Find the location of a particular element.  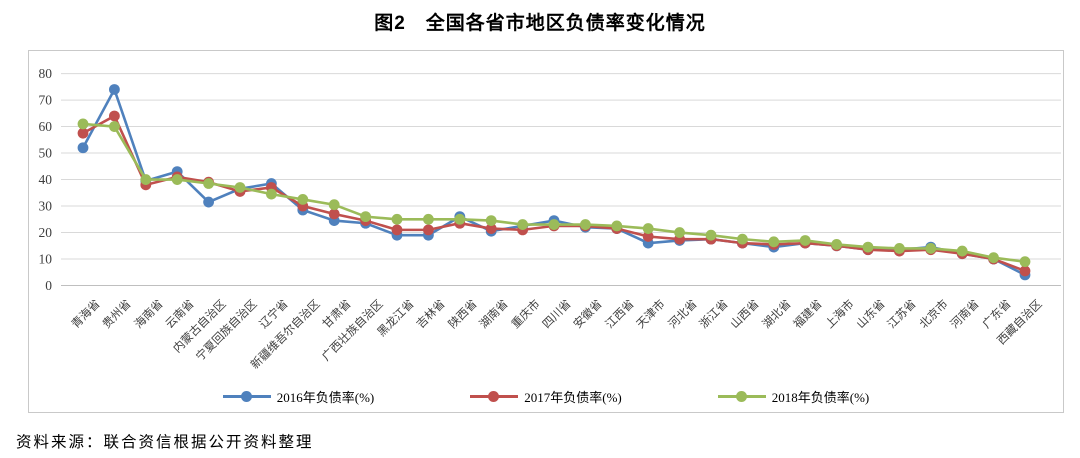

y-axis-tick-label: 20 is located at coordinates (46, 232).